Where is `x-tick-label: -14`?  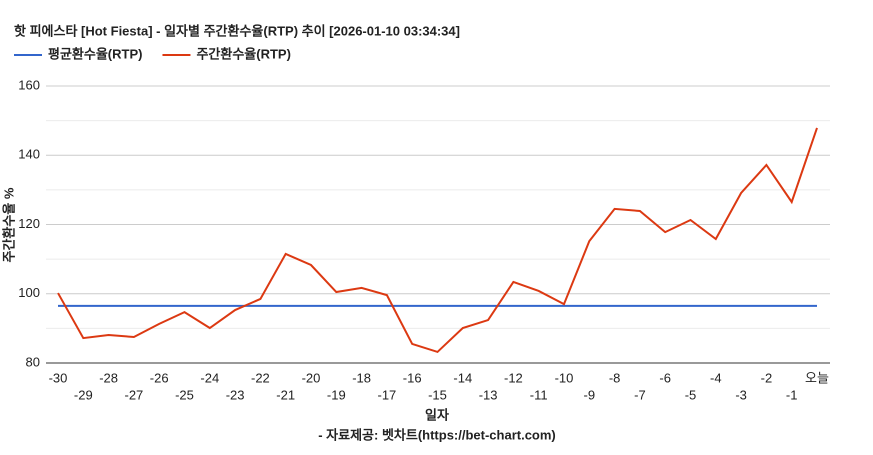
x-tick-label: -14 is located at coordinates (462, 377).